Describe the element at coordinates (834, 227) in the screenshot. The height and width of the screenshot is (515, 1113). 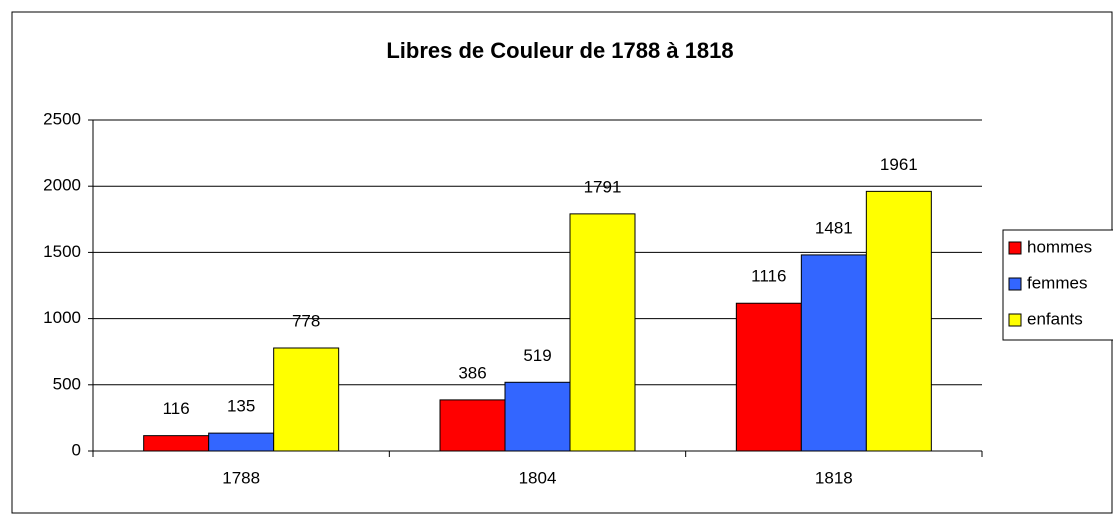
I see `data-label: 1481` at that location.